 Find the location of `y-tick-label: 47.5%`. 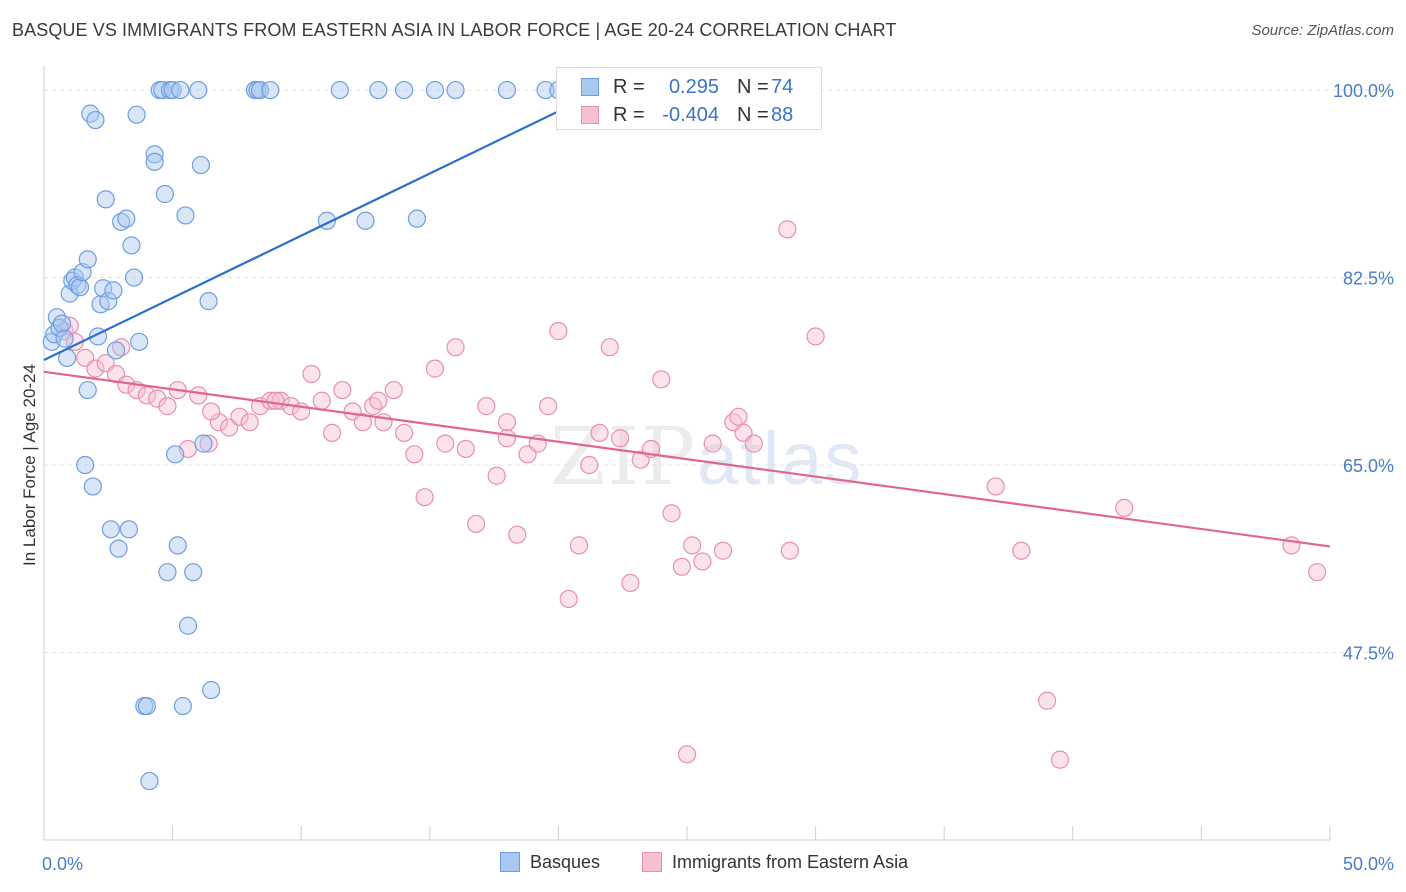

y-tick-label: 47.5% is located at coordinates (1368, 654).